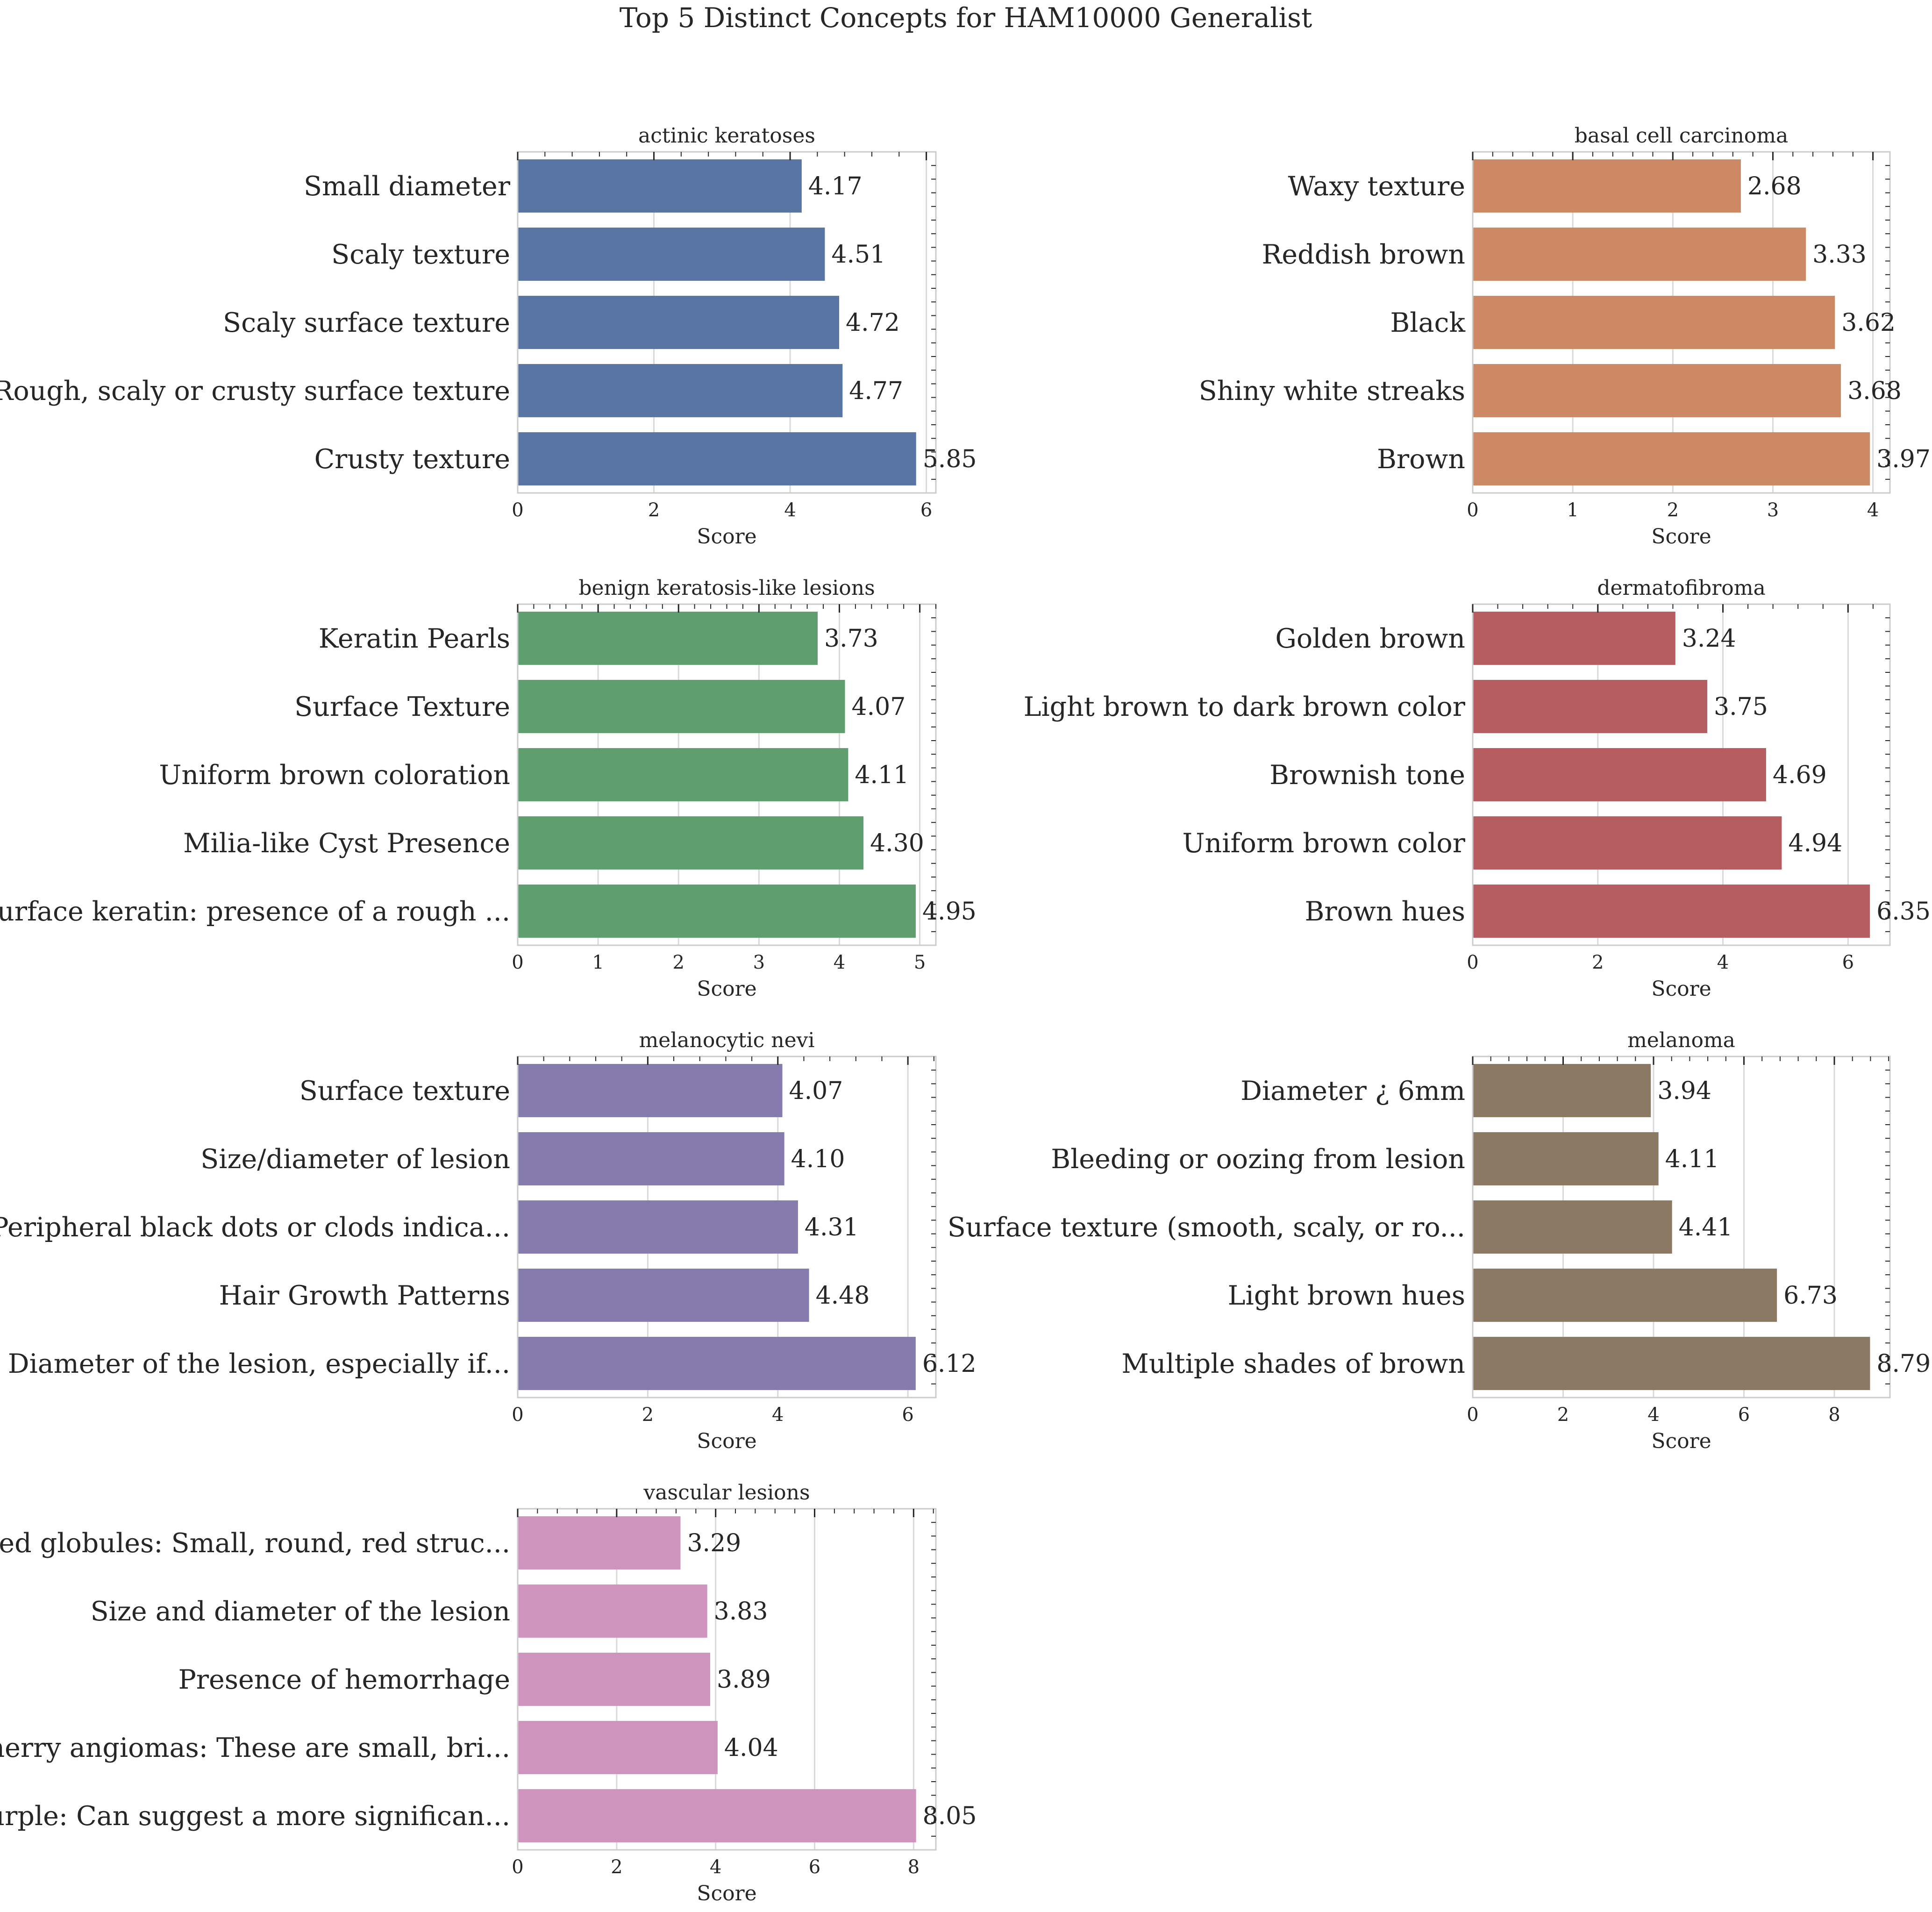  What do you see at coordinates (1639, 254) in the screenshot?
I see `bar-reddish-brown` at bounding box center [1639, 254].